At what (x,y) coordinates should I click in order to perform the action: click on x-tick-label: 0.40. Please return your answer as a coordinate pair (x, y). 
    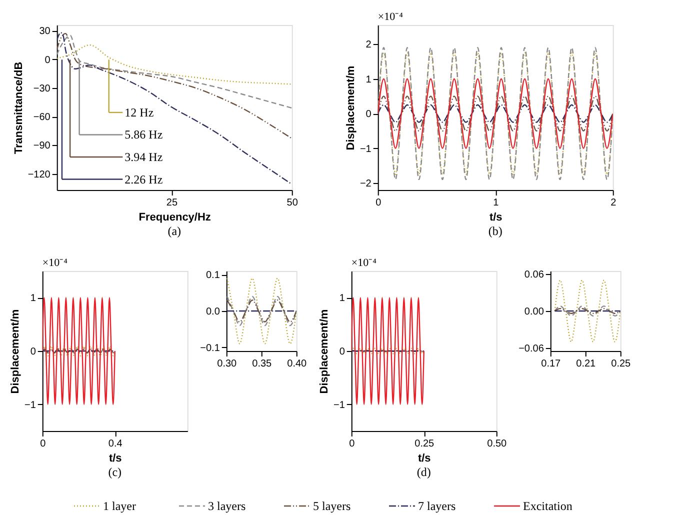
    Looking at the image, I should click on (297, 364).